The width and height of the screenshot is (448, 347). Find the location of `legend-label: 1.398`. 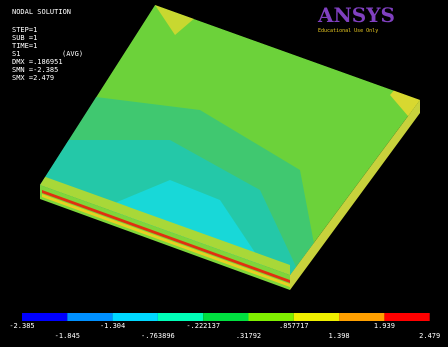

legend-label: 1.398 is located at coordinates (339, 336).